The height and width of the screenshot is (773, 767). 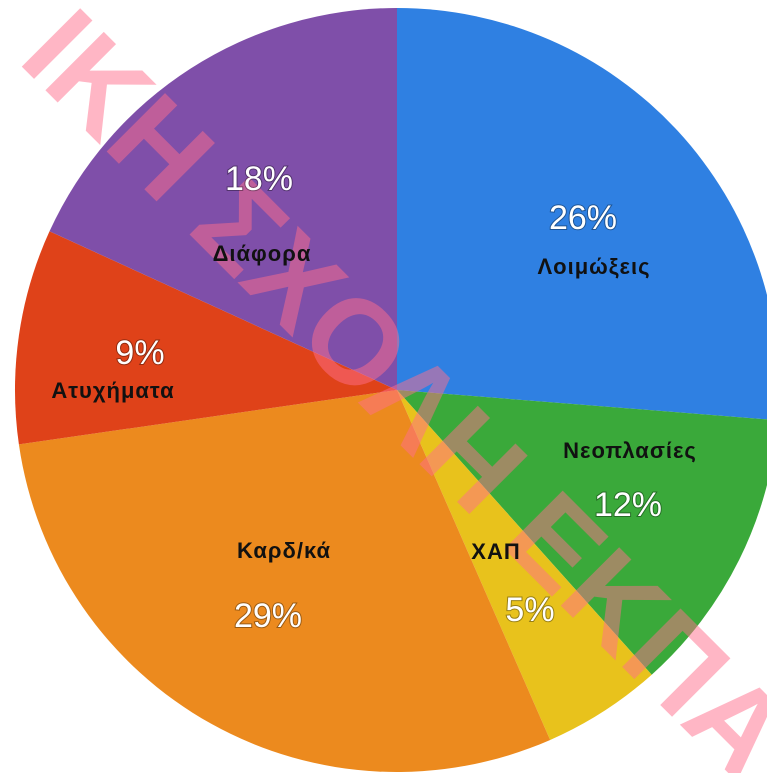 I want to click on slice-value-label: 26%, so click(x=583, y=218).